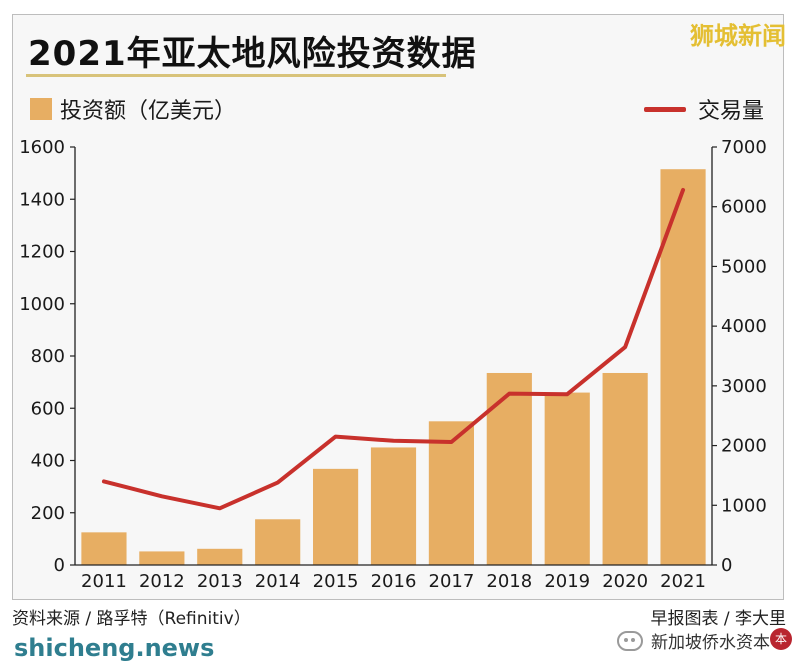  What do you see at coordinates (41, 109) in the screenshot?
I see `legend-bar-swatch` at bounding box center [41, 109].